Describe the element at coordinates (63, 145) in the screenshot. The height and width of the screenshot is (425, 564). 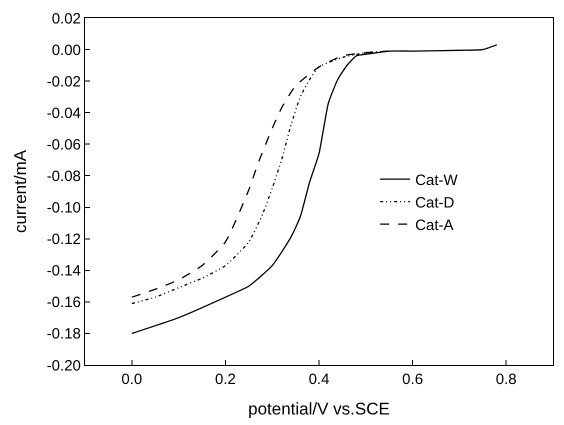
I see `y-tick-label: -0.06` at that location.